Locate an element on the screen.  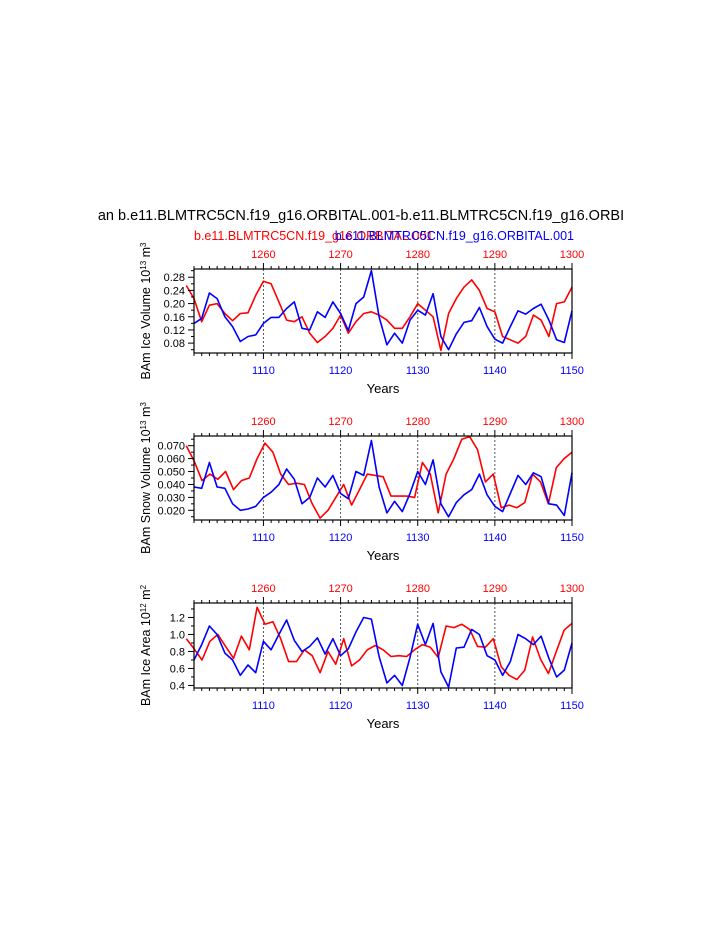
y-tick-label: 0.8 is located at coordinates (177, 652).